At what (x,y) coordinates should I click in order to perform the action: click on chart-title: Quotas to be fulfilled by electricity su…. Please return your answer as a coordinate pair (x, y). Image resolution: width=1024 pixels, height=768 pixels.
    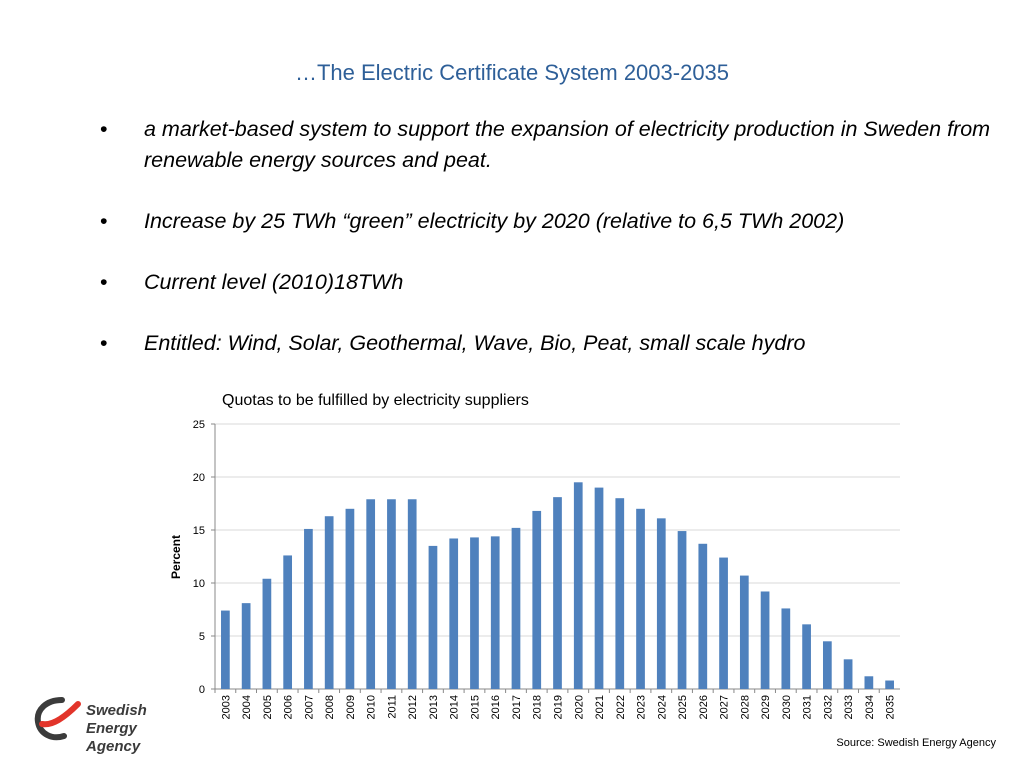
    Looking at the image, I should click on (375, 400).